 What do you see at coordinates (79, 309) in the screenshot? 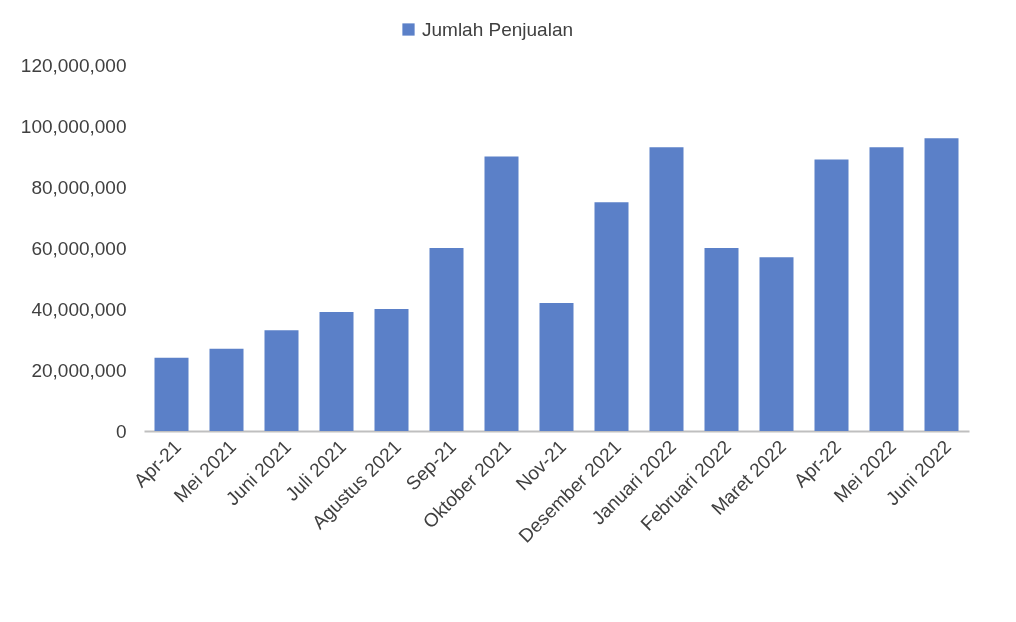
I see `y-tick-label: 40,000,000` at bounding box center [79, 309].